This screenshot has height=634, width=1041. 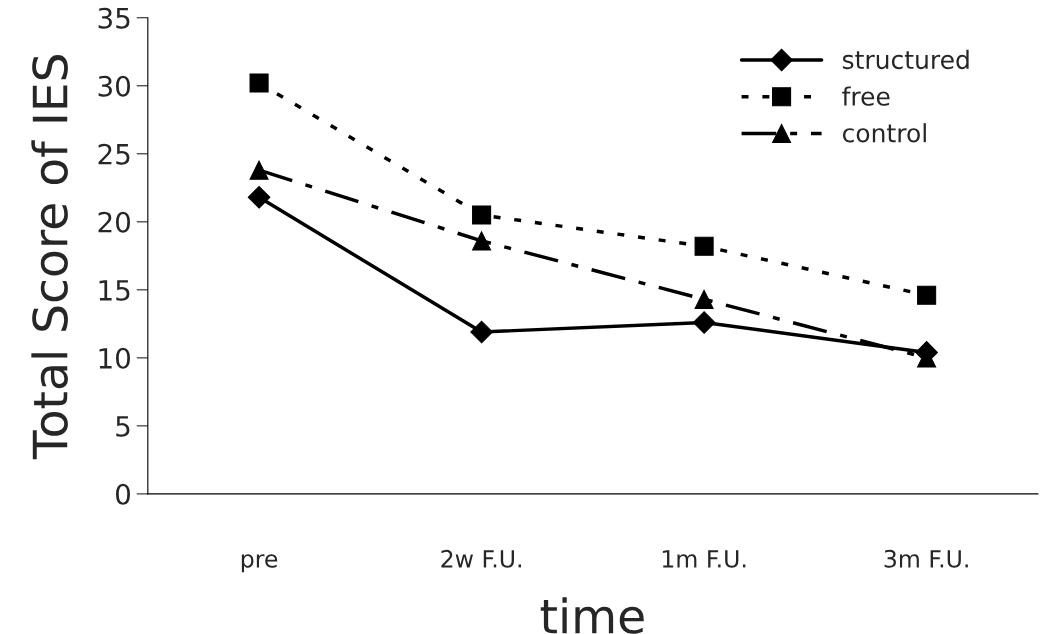 What do you see at coordinates (704, 559) in the screenshot?
I see `x-tick-label: 1m F.U.` at bounding box center [704, 559].